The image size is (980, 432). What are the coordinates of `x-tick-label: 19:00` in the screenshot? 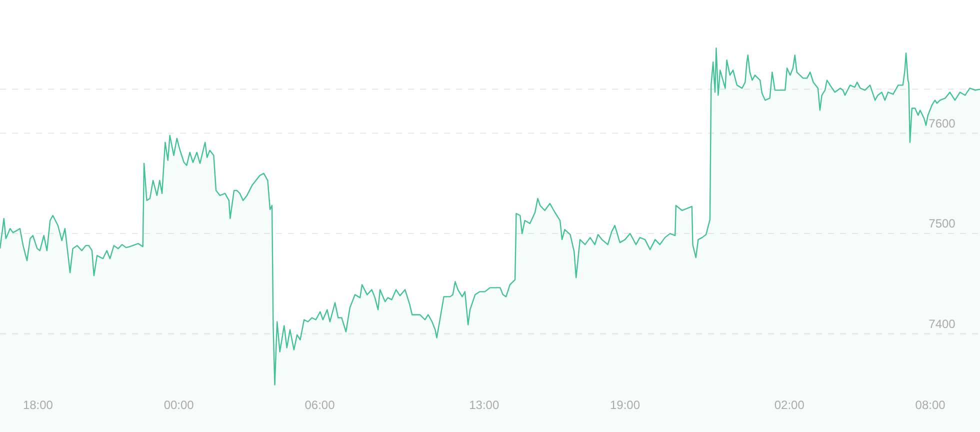 It's located at (625, 405).